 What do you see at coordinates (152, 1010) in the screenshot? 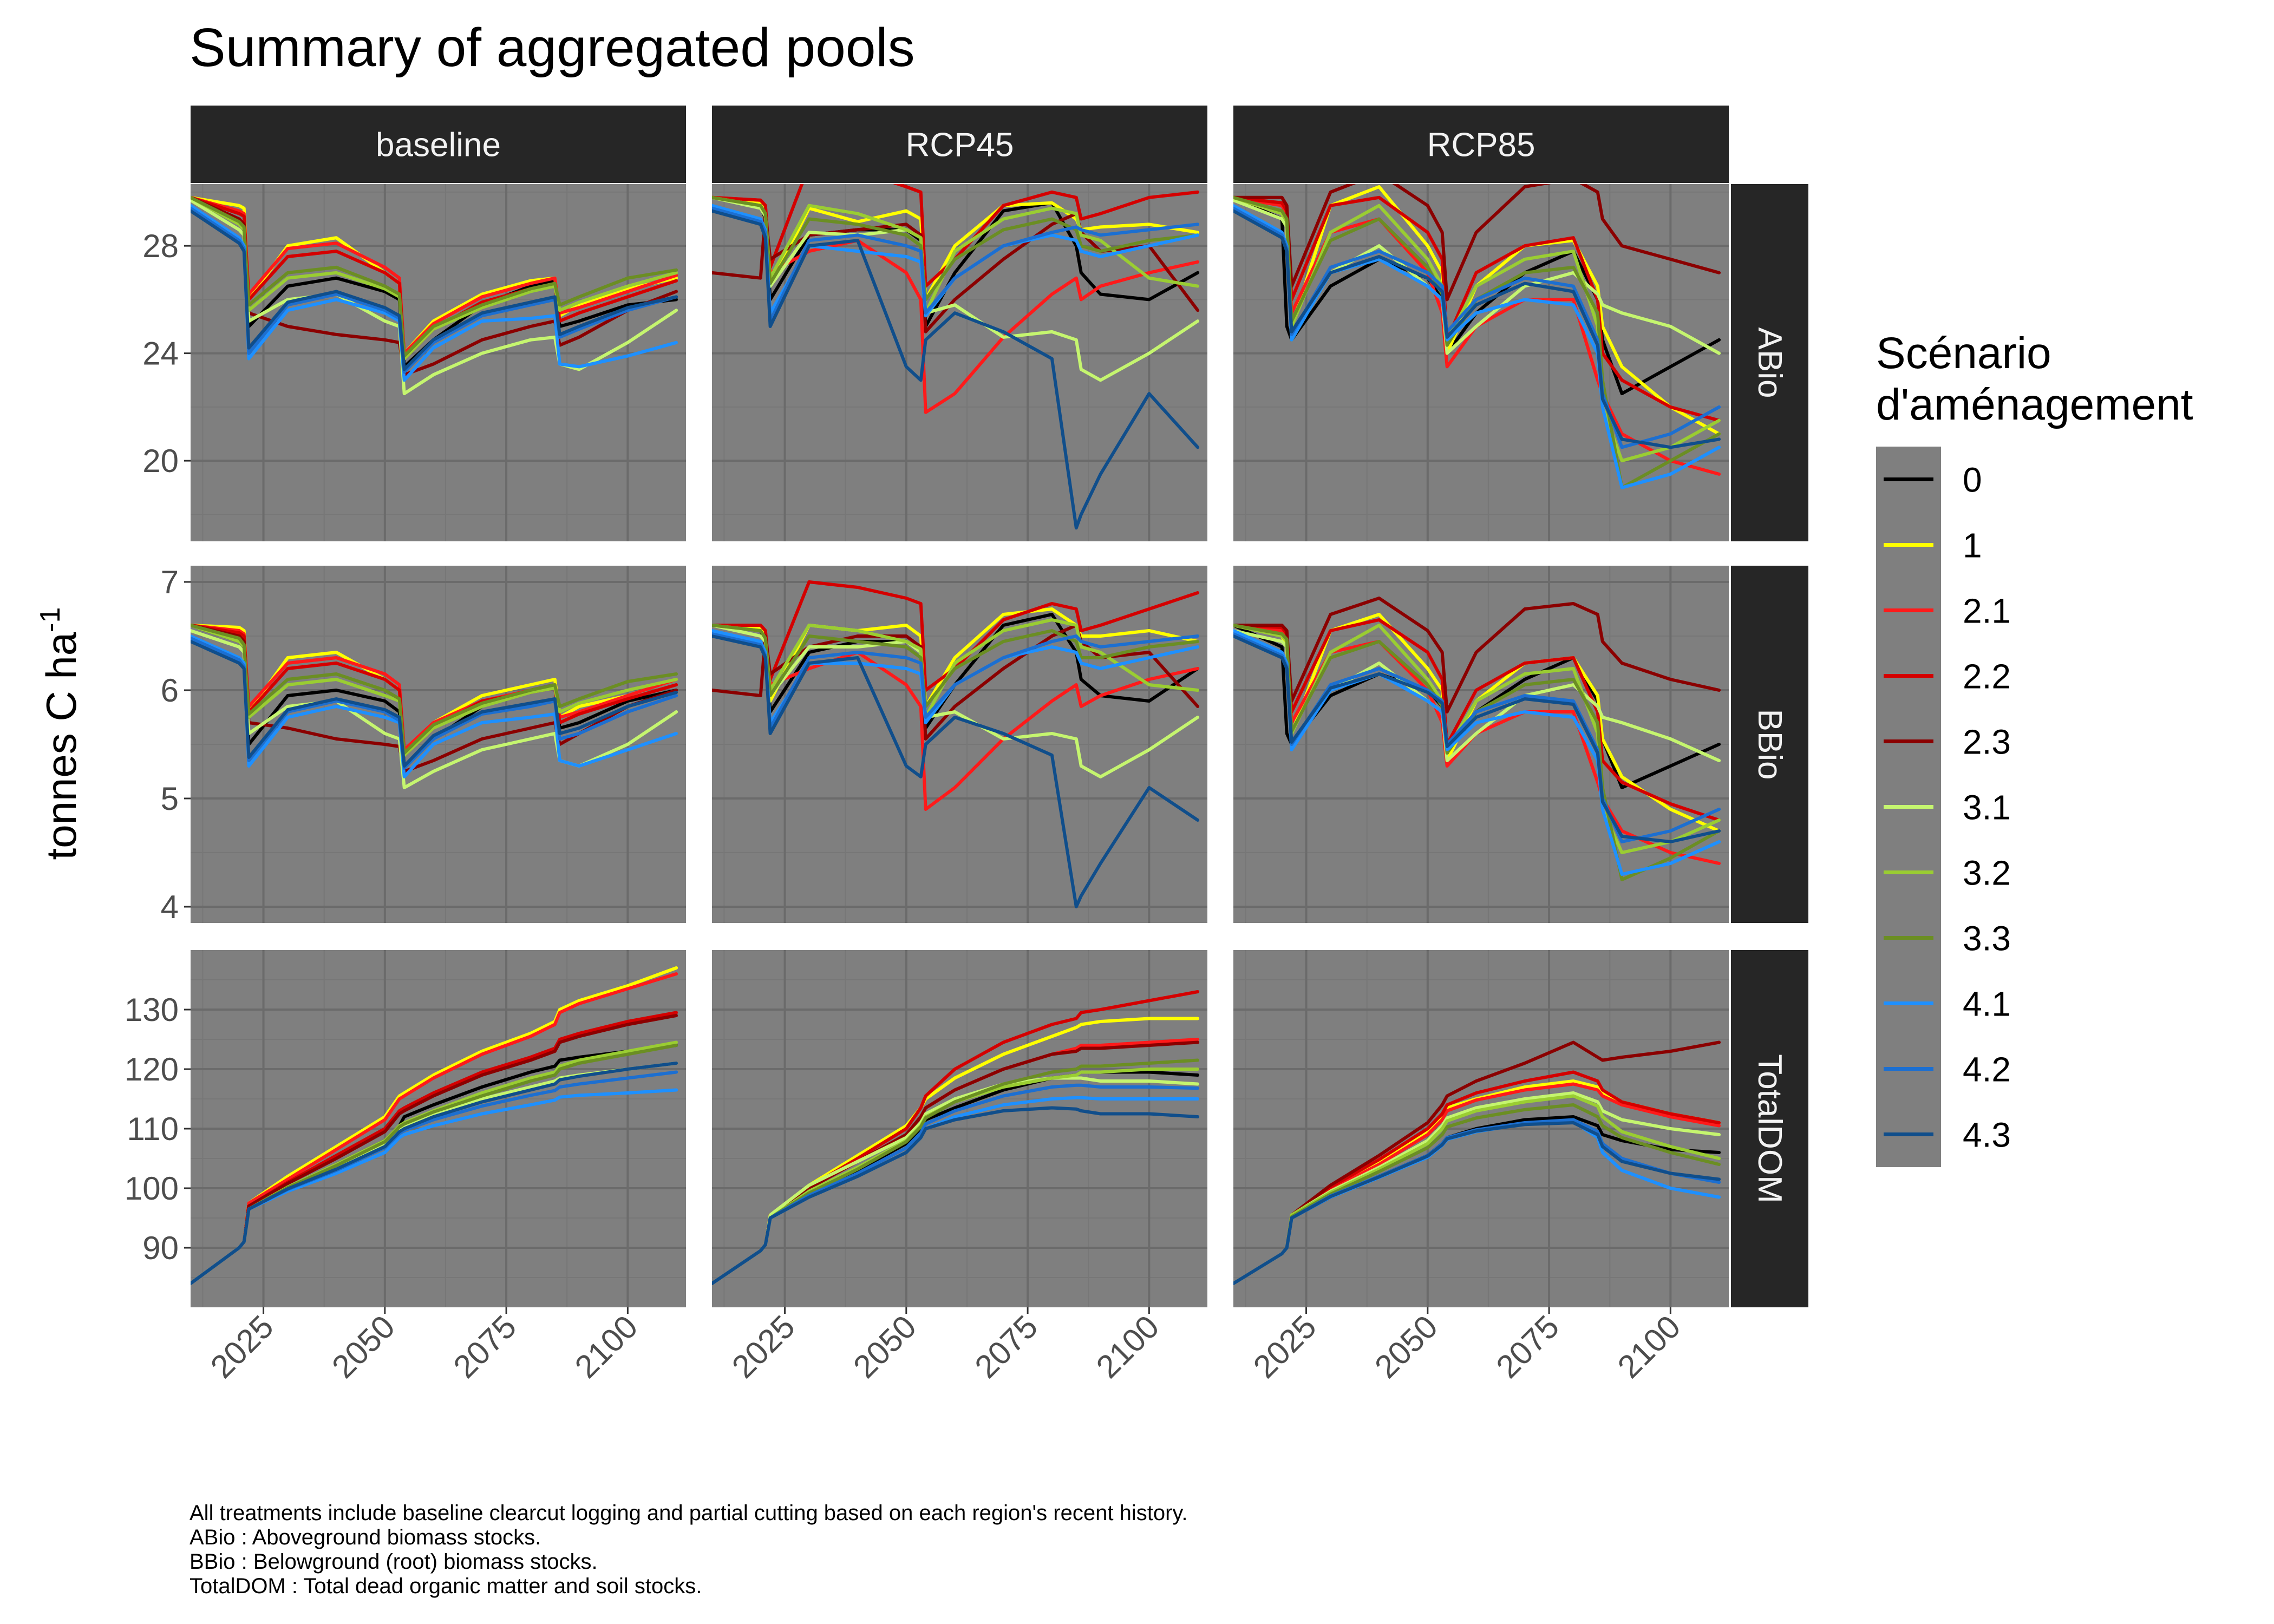
I see `y-tick-label: 130` at bounding box center [152, 1010].